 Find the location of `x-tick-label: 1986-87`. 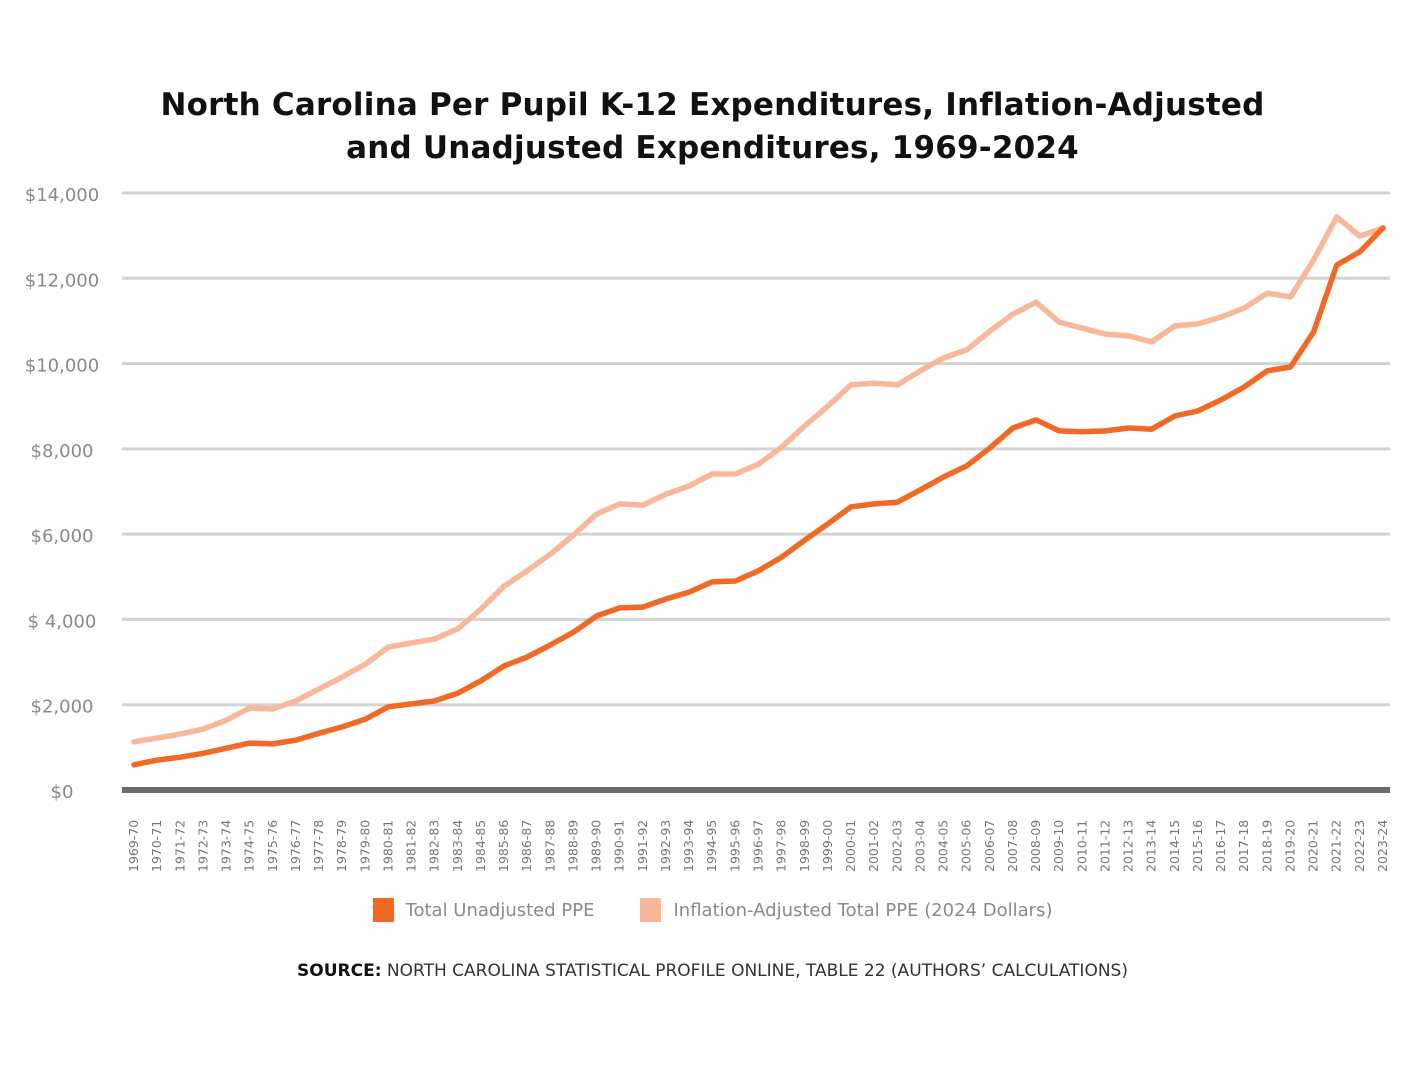

x-tick-label: 1986-87 is located at coordinates (526, 846).